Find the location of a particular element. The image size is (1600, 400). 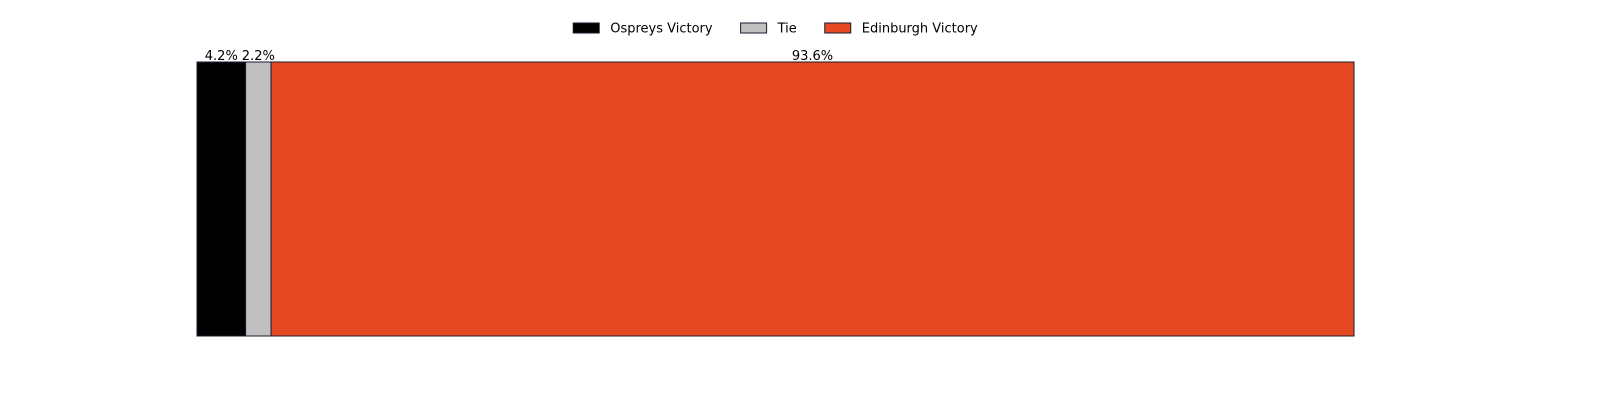

legend-item-edinburgh-victory: Edinburgh Victory is located at coordinates (901, 29).